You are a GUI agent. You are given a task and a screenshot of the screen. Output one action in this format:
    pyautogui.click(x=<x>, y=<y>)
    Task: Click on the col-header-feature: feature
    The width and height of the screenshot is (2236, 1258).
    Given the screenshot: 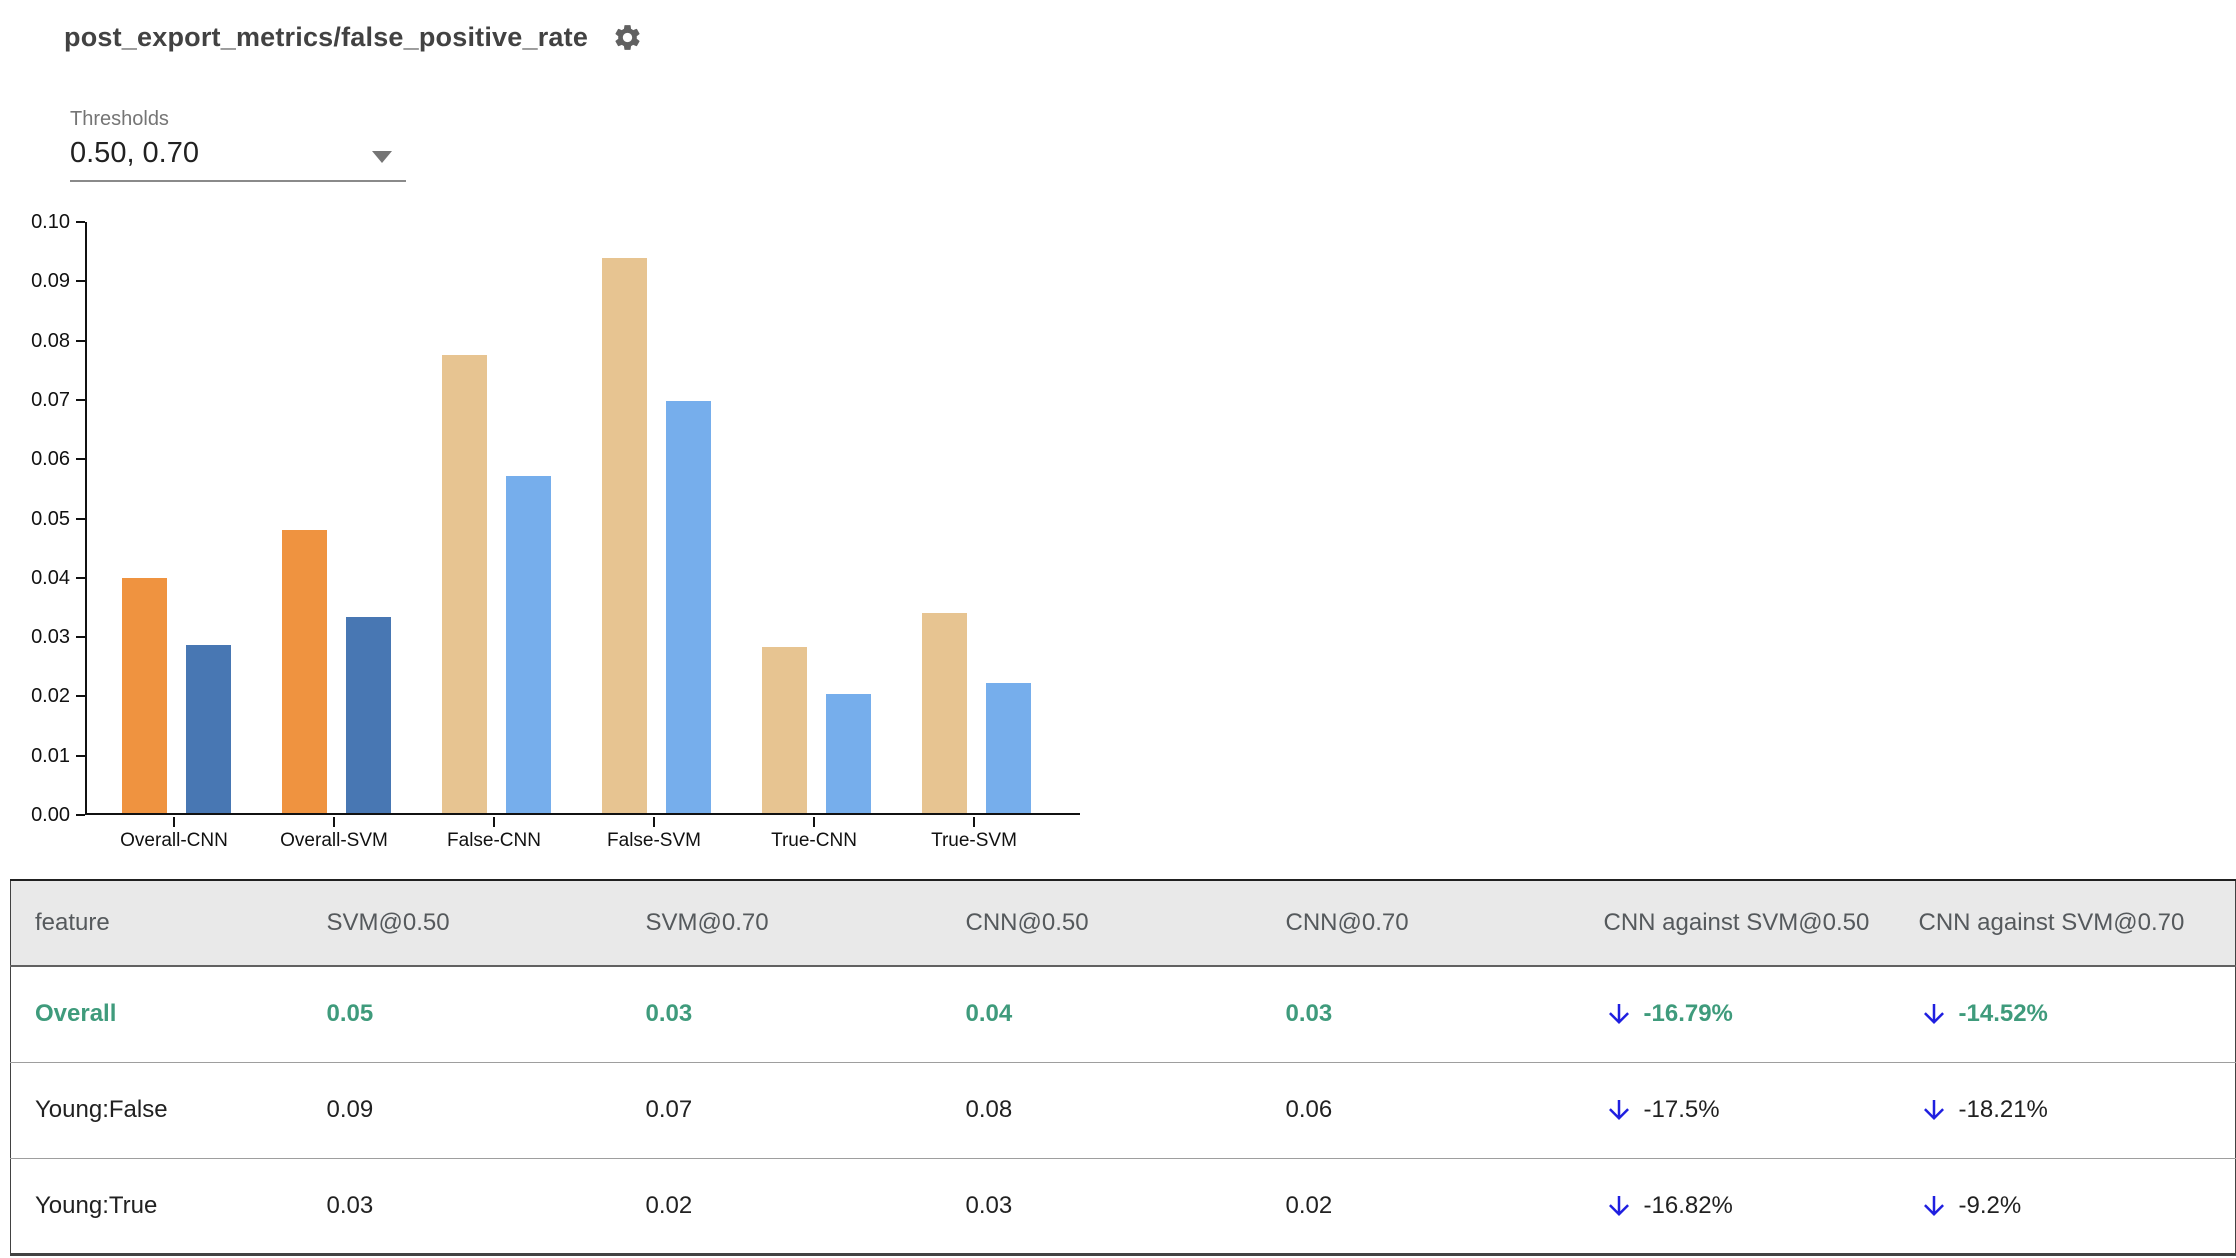 What is the action you would take?
    pyautogui.click(x=168, y=923)
    